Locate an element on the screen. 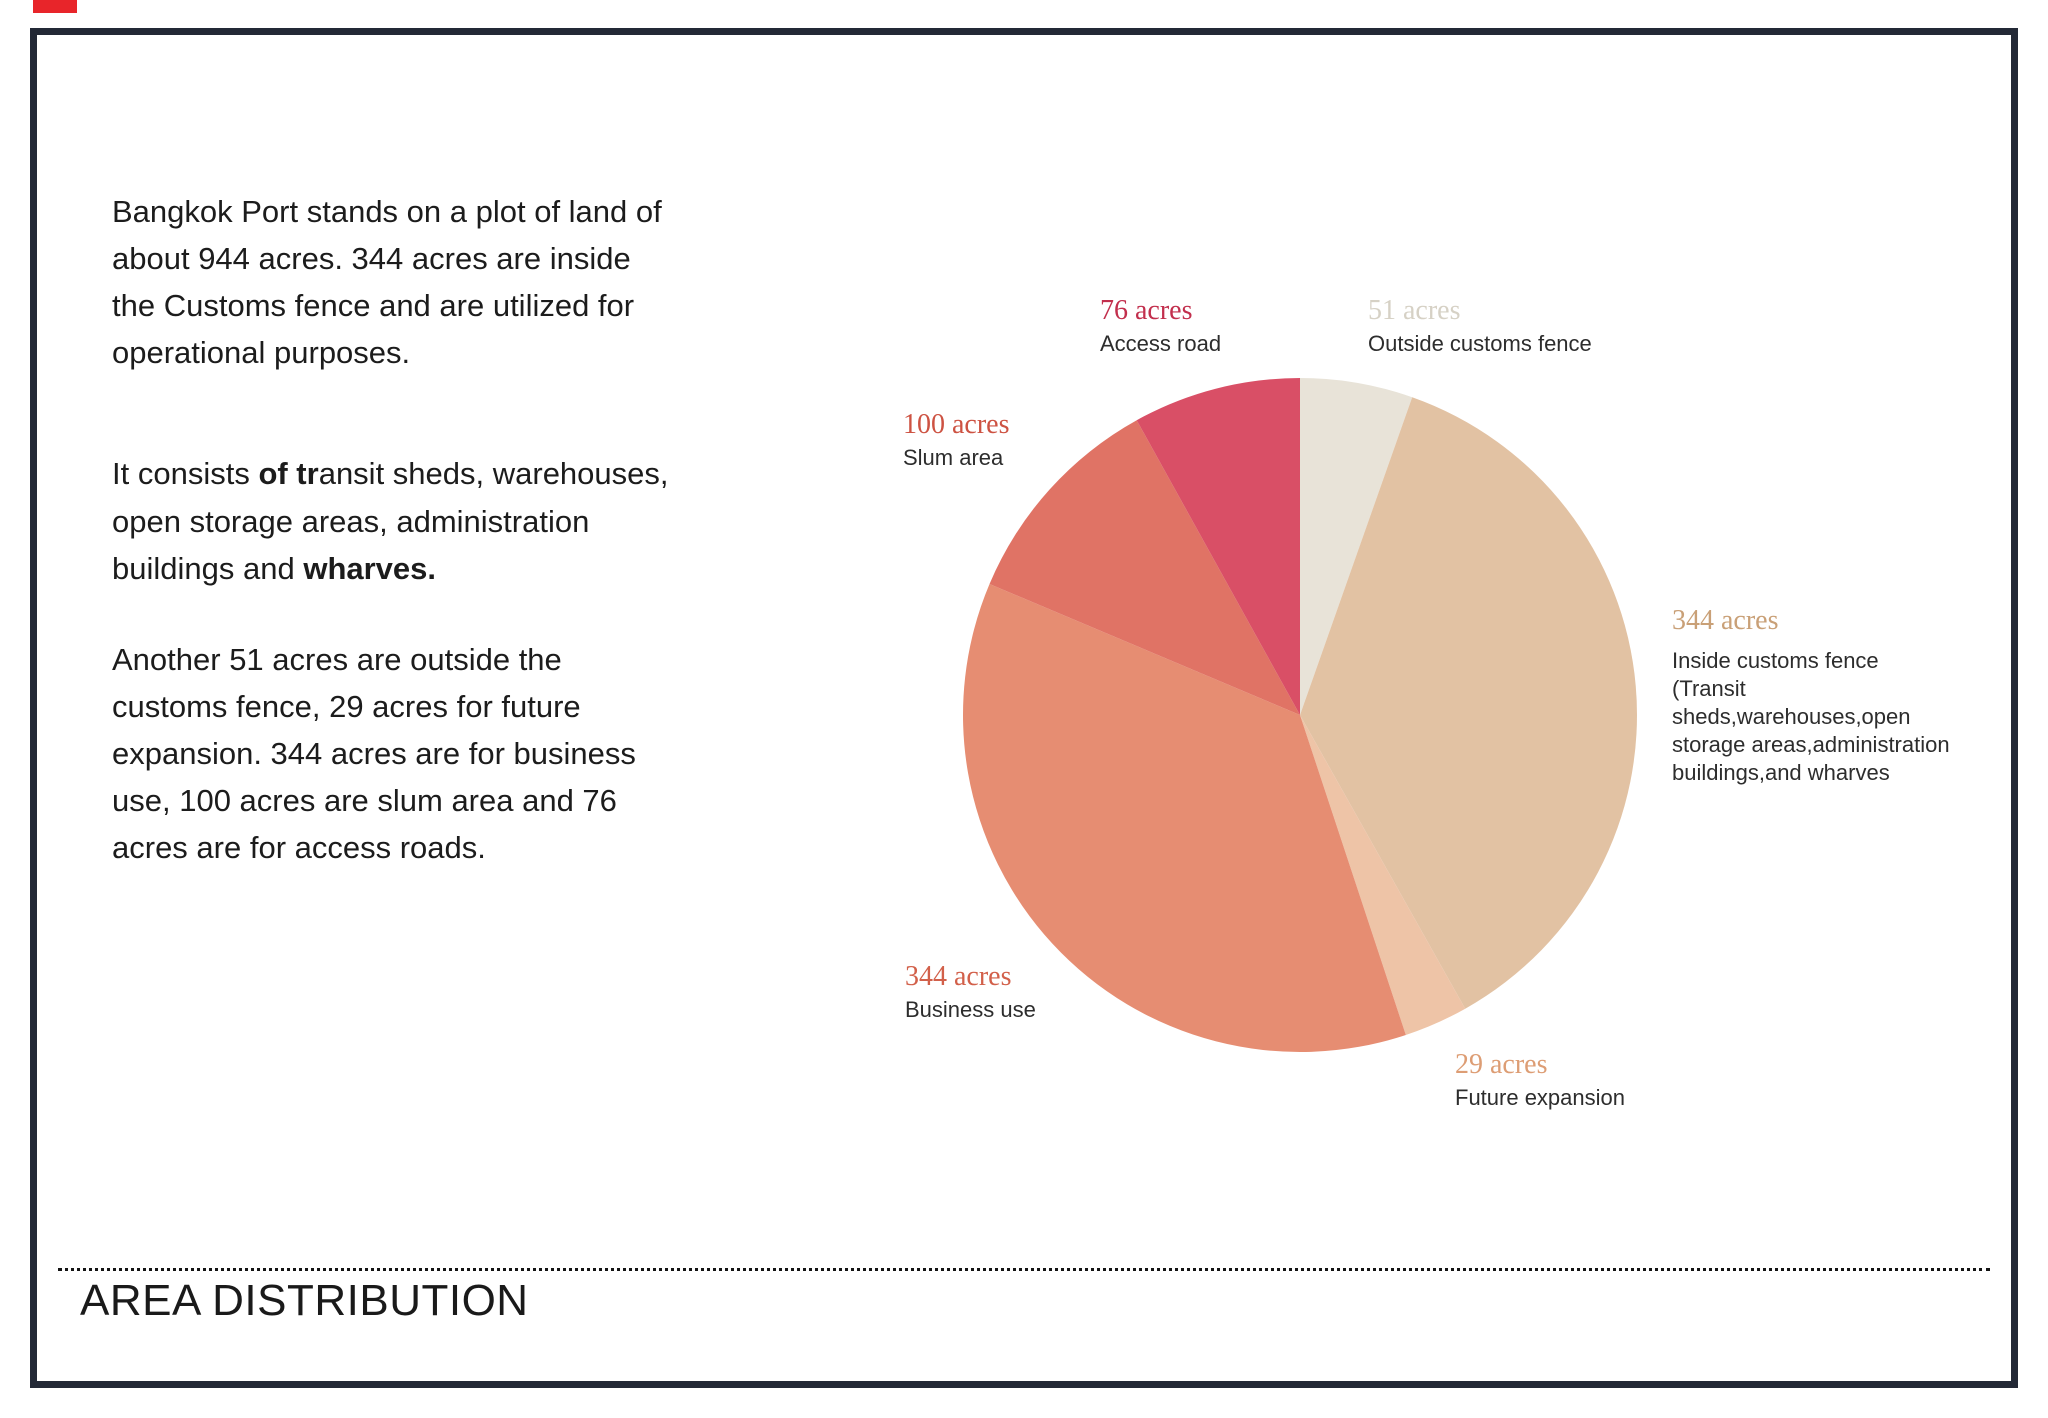  label-future-expansion: 29 acres Future expansion is located at coordinates (1540, 1080).